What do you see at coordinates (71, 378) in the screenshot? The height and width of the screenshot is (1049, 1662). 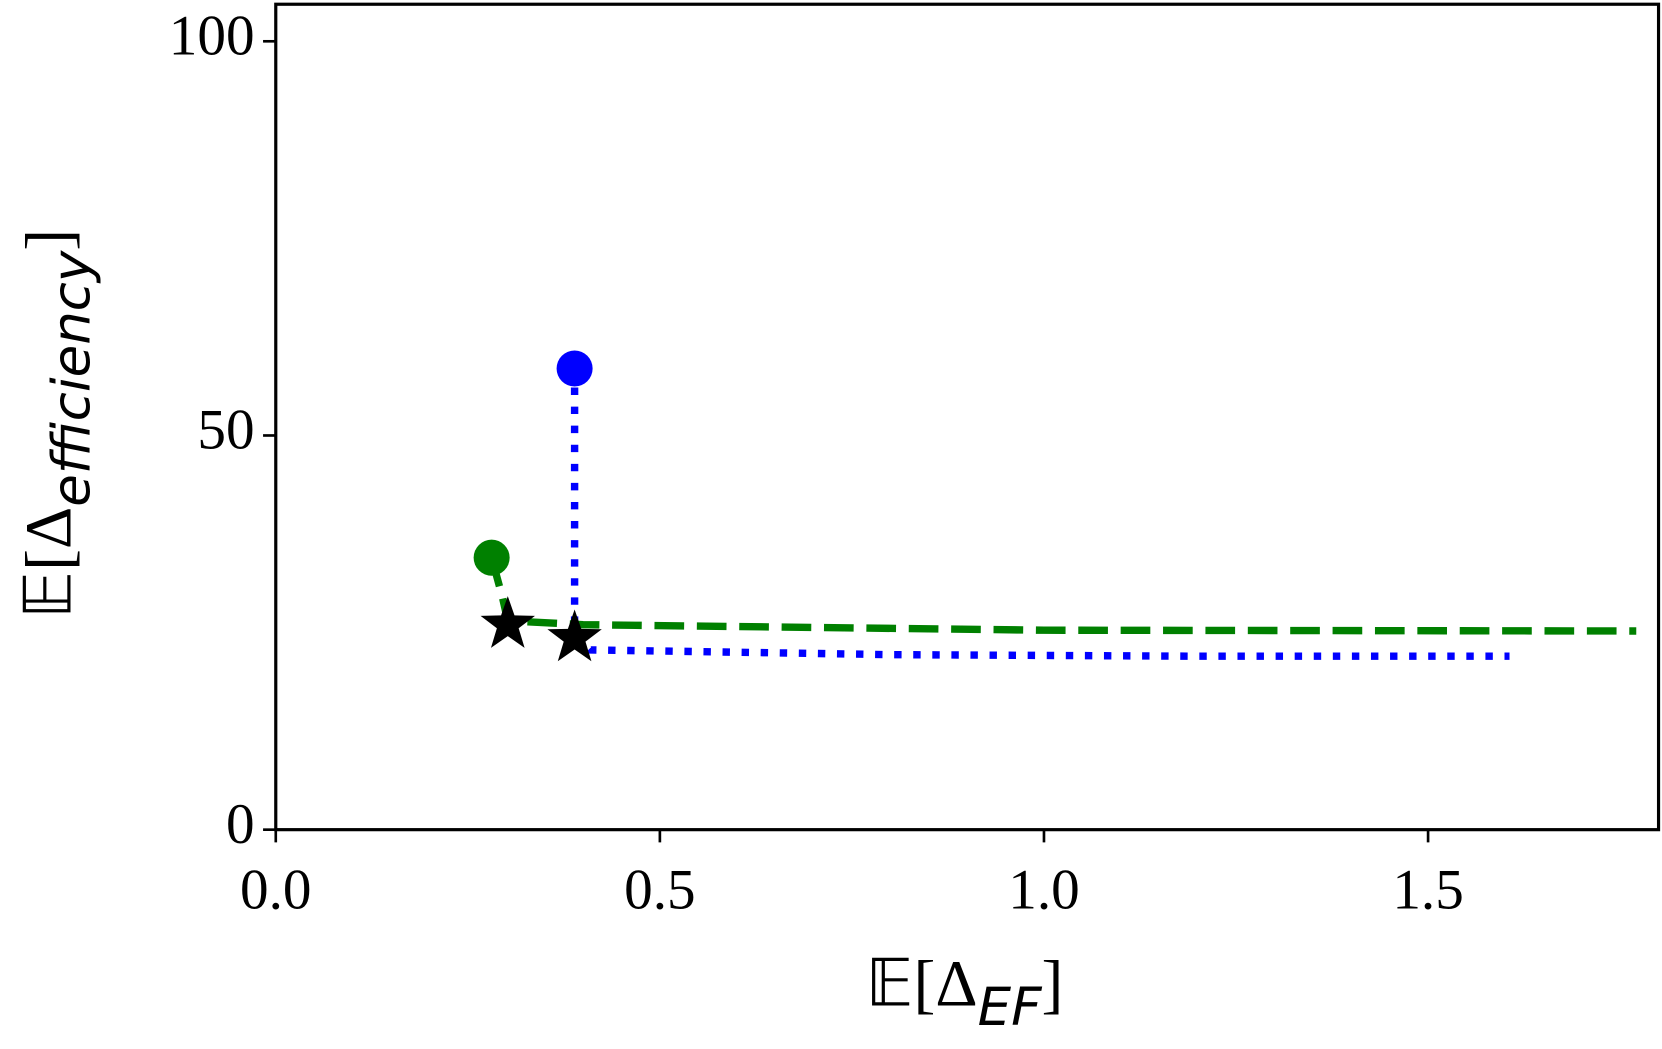 I see `label-subscript: efficiency` at bounding box center [71, 378].